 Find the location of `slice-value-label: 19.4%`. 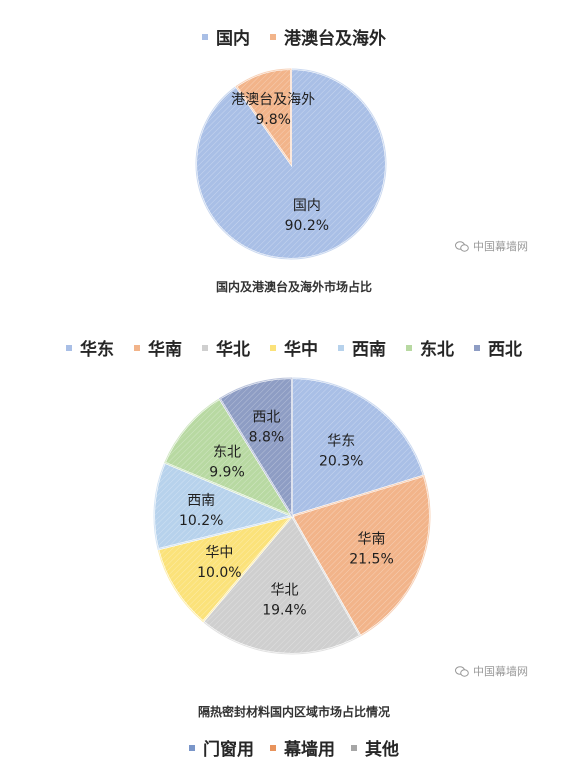

slice-value-label: 19.4% is located at coordinates (284, 610).